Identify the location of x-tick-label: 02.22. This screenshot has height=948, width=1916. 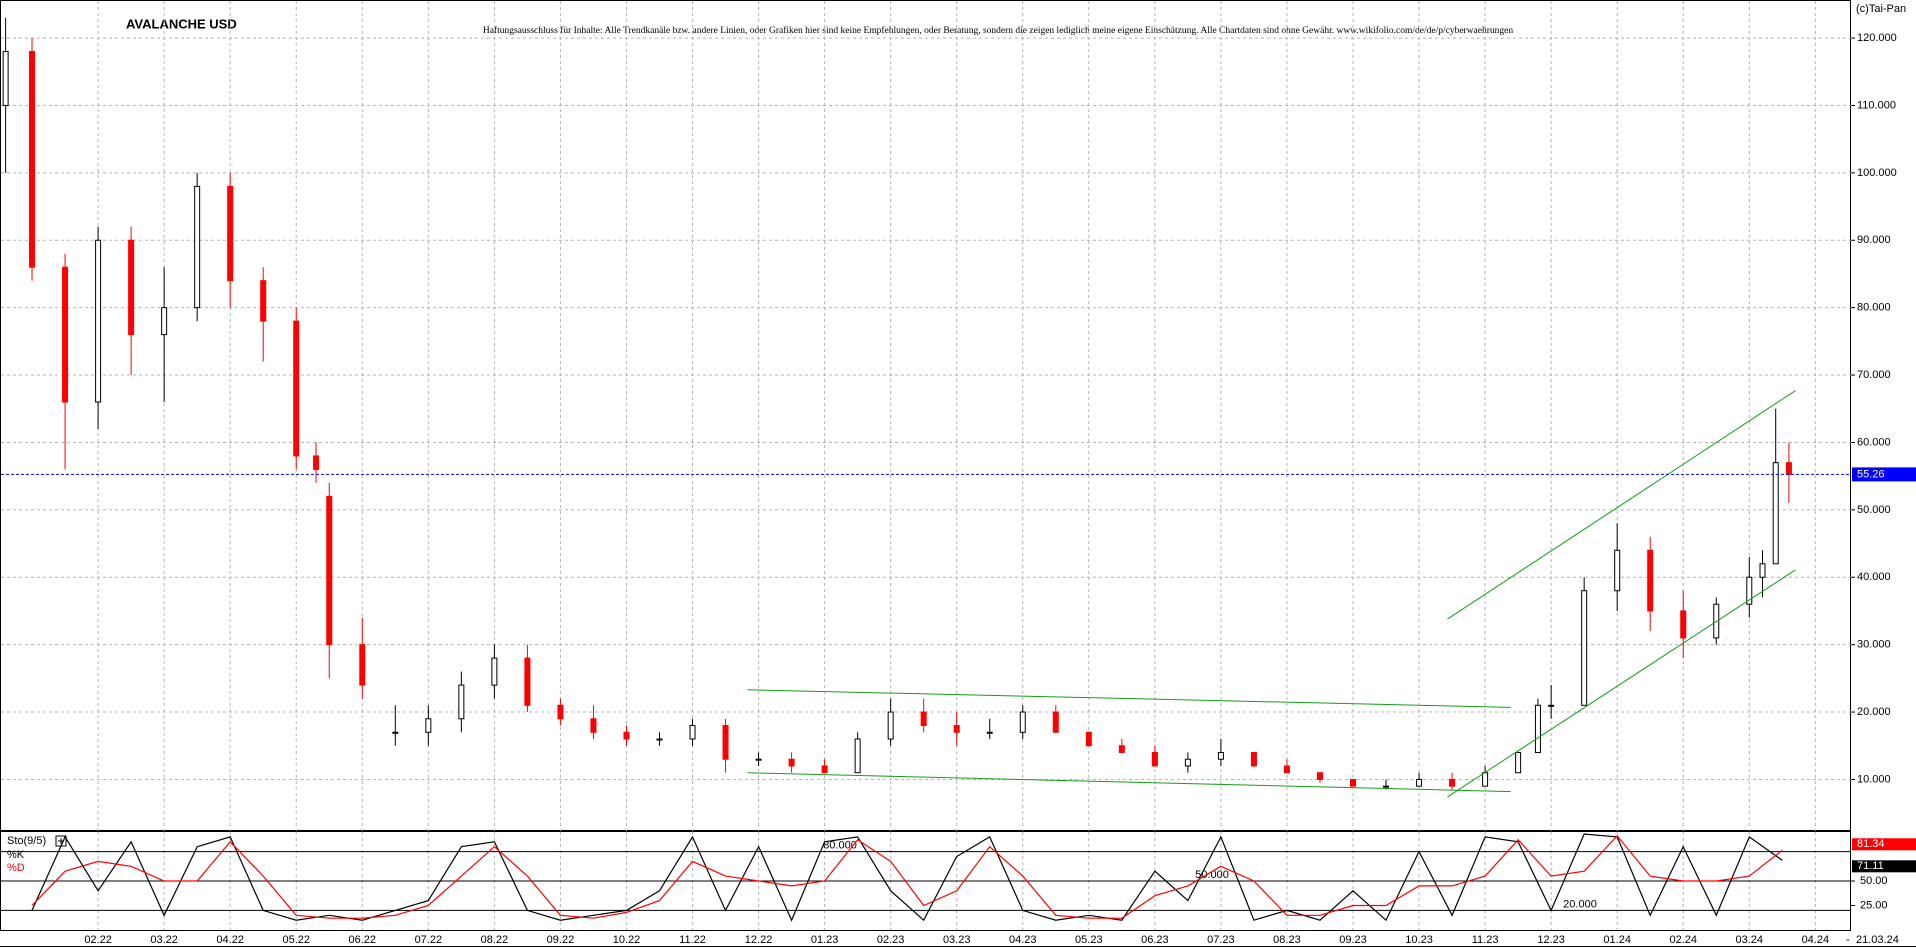
(98, 940).